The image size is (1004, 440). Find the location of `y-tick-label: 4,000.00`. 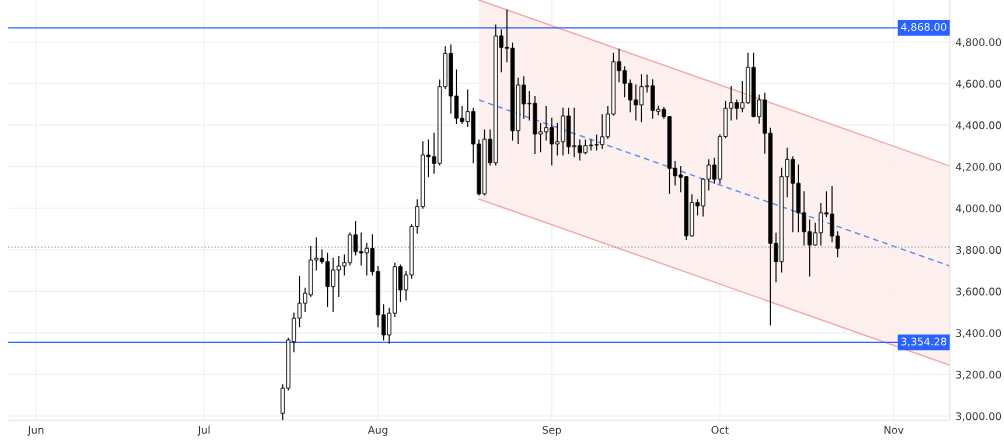

y-tick-label: 4,000.00 is located at coordinates (978, 209).